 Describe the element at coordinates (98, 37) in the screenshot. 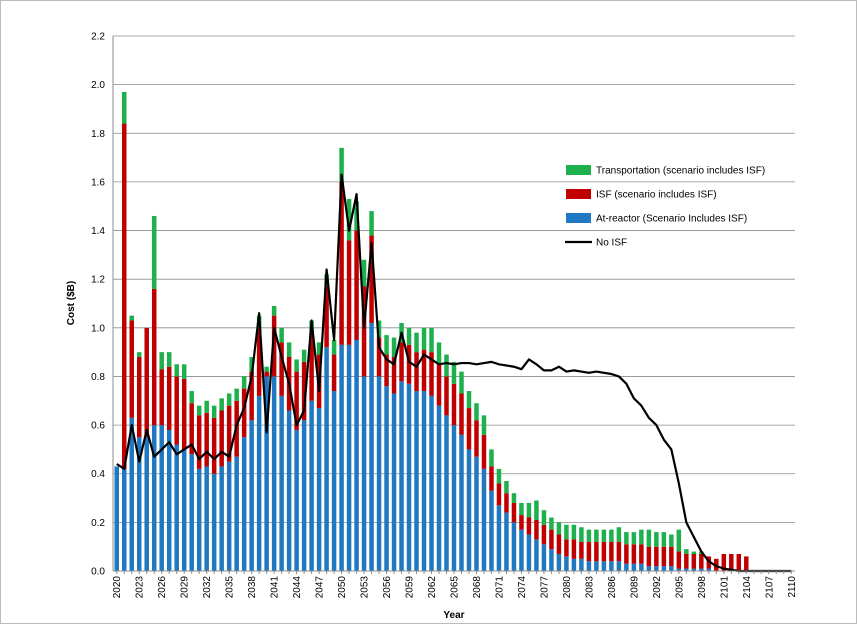

I see `y-tick-label: 2.2` at that location.